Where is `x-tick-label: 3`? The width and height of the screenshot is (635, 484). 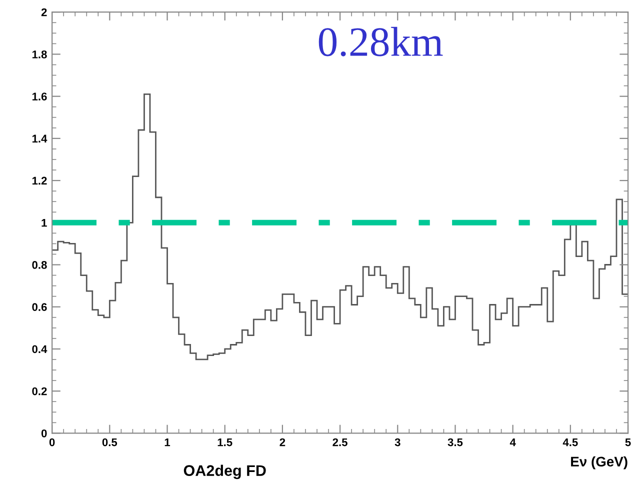 x-tick-label: 3 is located at coordinates (397, 442).